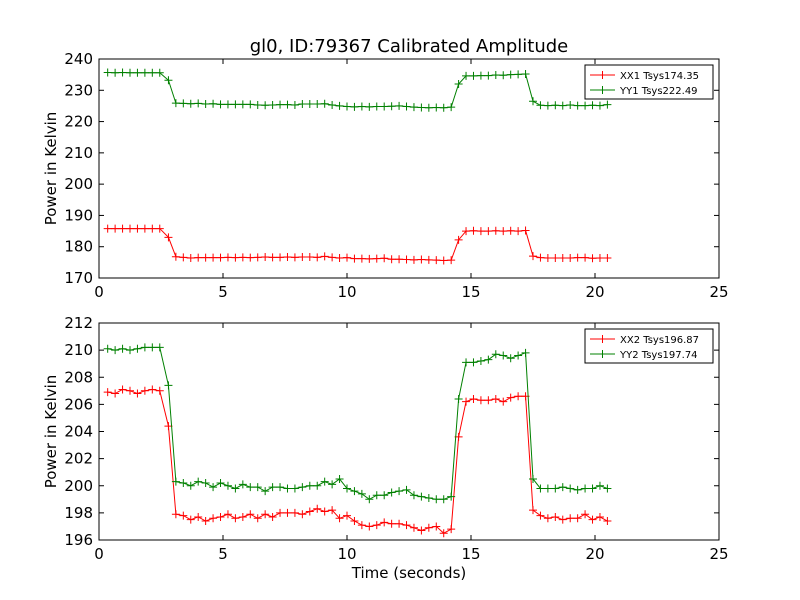 This screenshot has height=600, width=800. Describe the element at coordinates (659, 76) in the screenshot. I see `legend-label: XX1 Tsys174.35` at that location.